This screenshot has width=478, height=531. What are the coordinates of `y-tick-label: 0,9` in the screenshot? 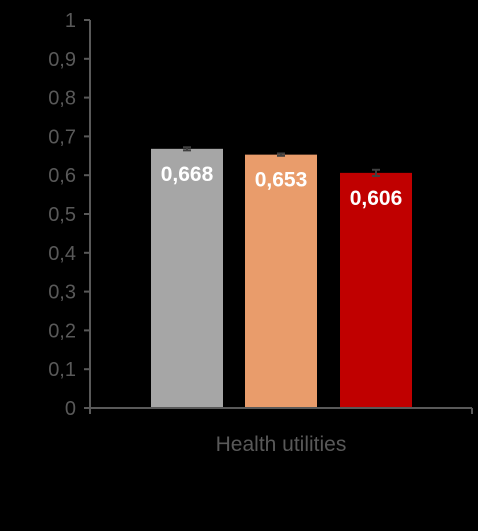 It's located at (62, 60).